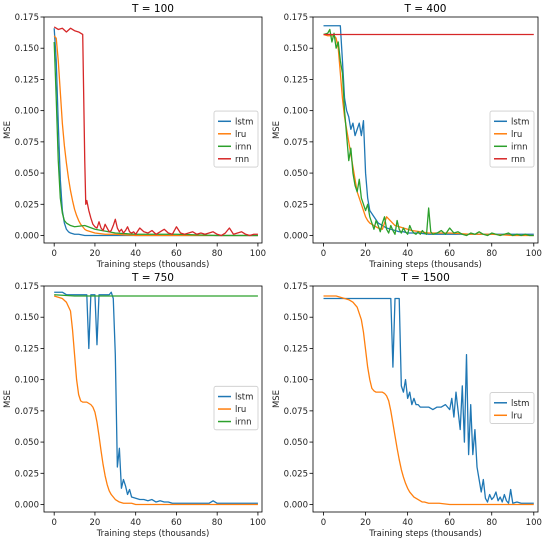 This screenshot has width=550, height=538. I want to click on legend-box, so click(236, 139).